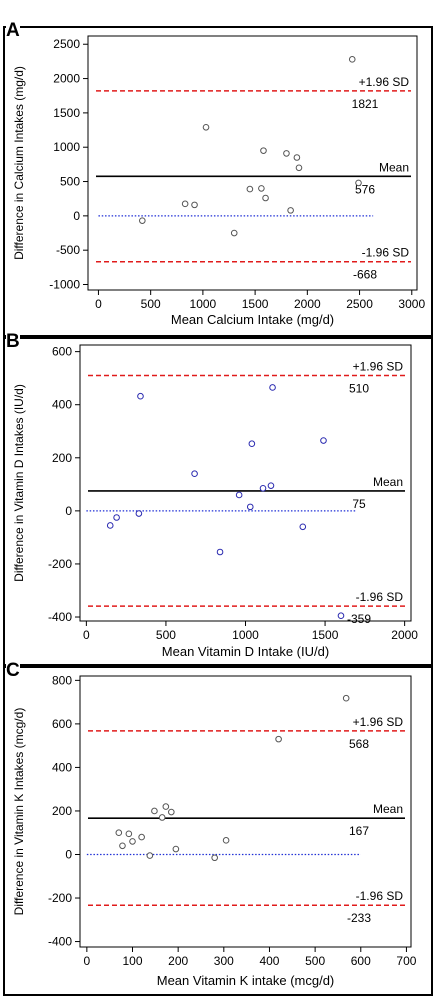 The height and width of the screenshot is (1000, 440). I want to click on panel-label-a: A, so click(13, 30).